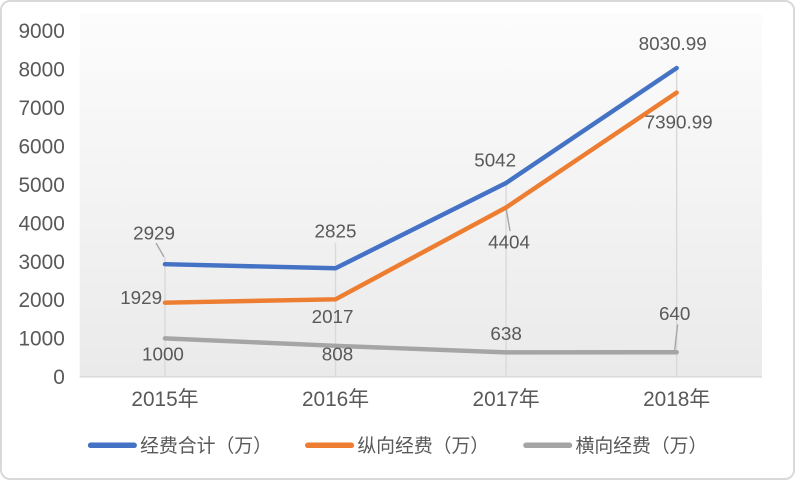 Image resolution: width=795 pixels, height=480 pixels. I want to click on y-axis-tick-label: 7000, so click(41, 108).